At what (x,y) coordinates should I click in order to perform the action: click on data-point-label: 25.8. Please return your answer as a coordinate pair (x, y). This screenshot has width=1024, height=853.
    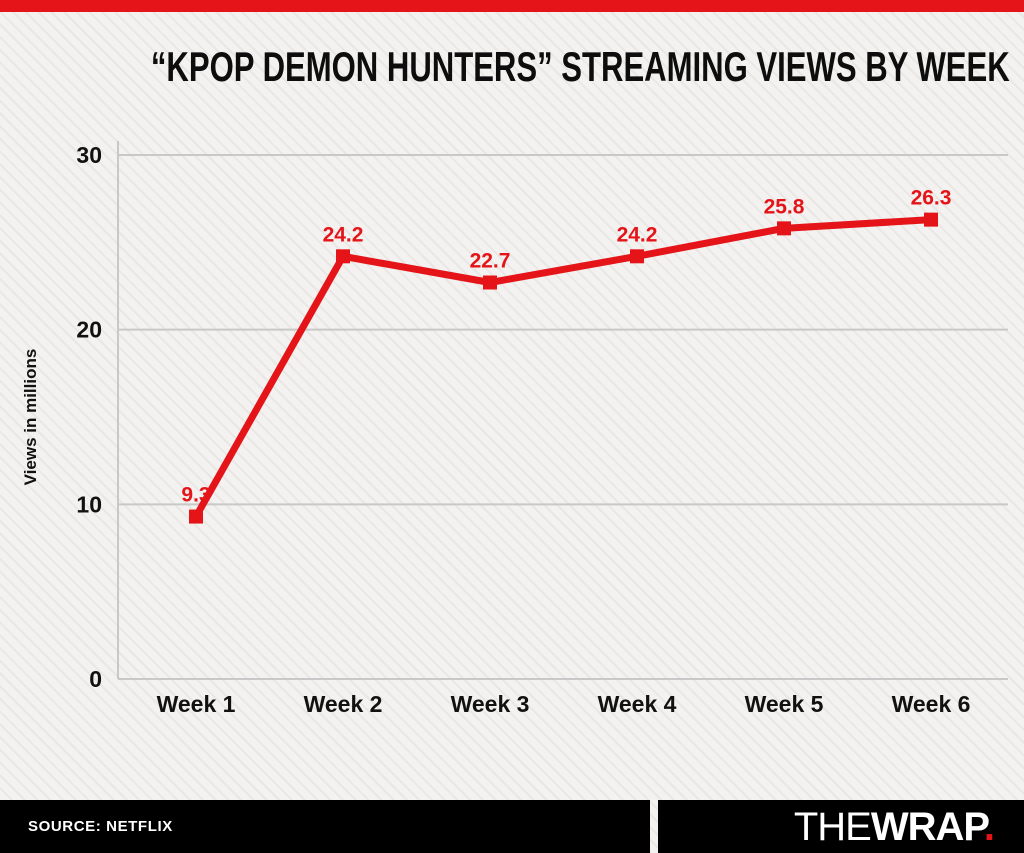
    Looking at the image, I should click on (784, 206).